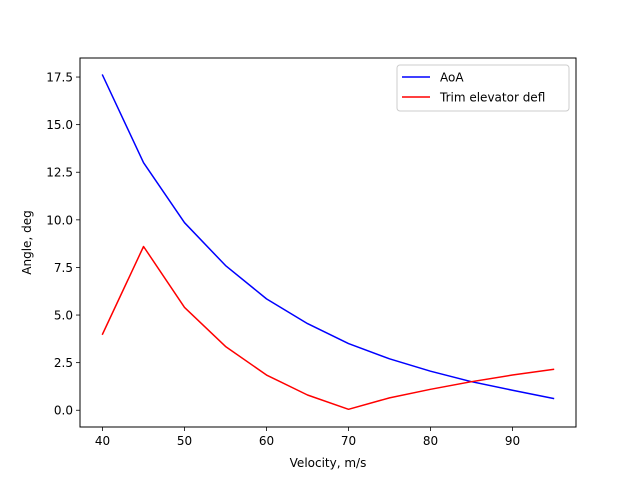 Image resolution: width=640 pixels, height=480 pixels. What do you see at coordinates (27, 242) in the screenshot?
I see `y-axis-label: Angle, deg` at bounding box center [27, 242].